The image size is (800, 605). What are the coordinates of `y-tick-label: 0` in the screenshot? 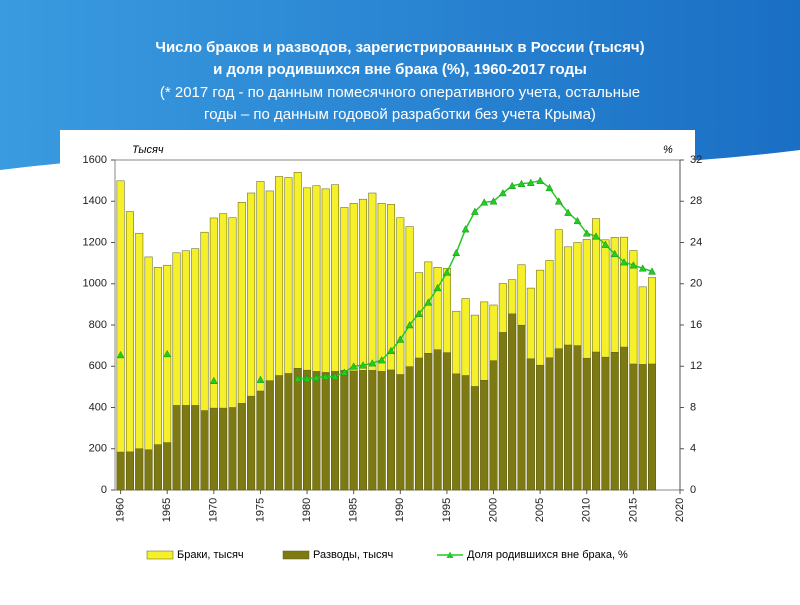 It's located at (104, 490).